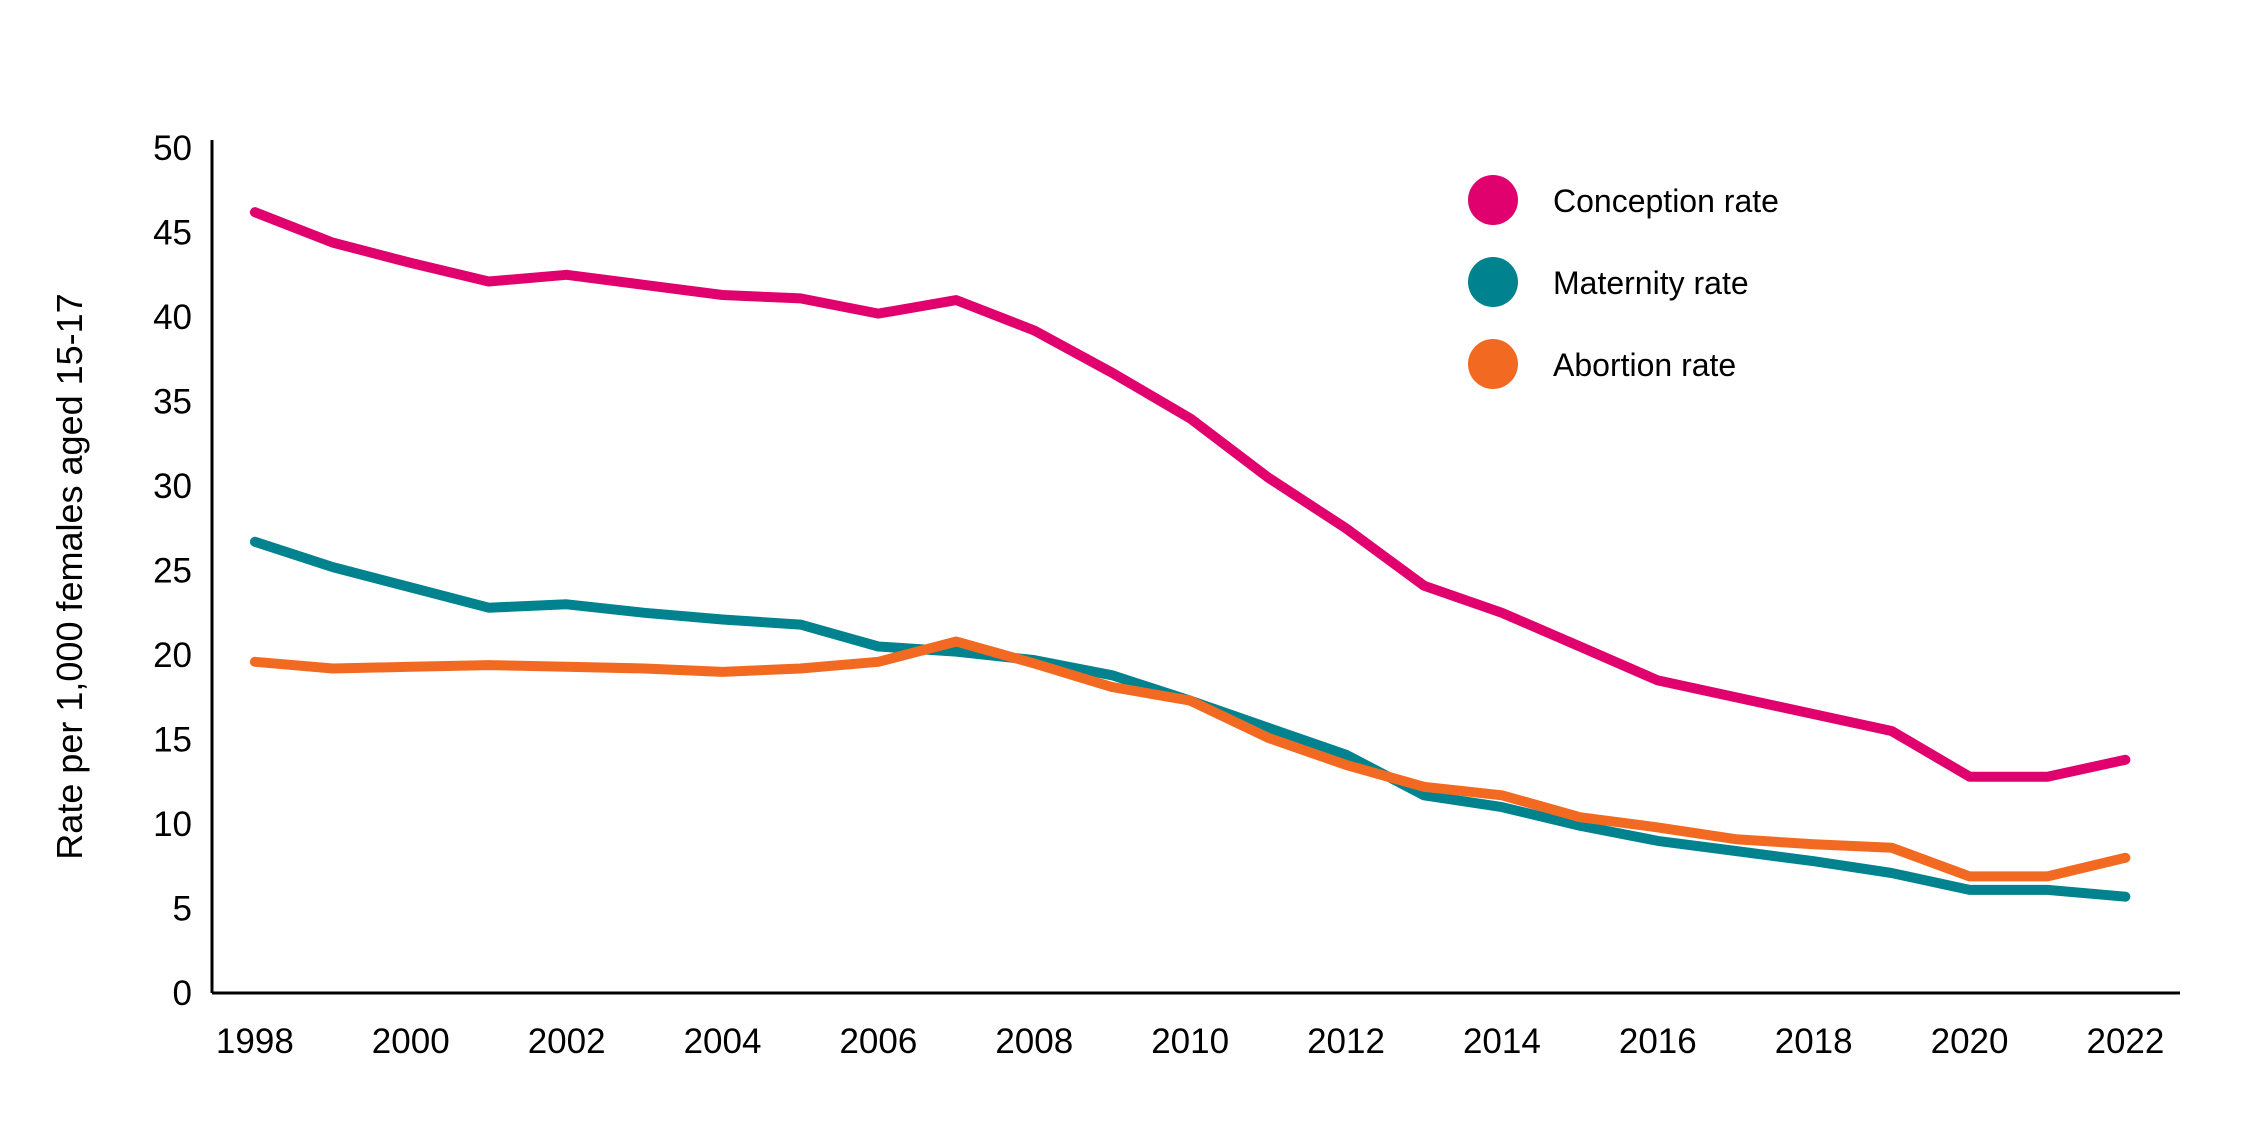 The height and width of the screenshot is (1125, 2250). Describe the element at coordinates (1970, 1041) in the screenshot. I see `x-tick-label: 2020` at that location.